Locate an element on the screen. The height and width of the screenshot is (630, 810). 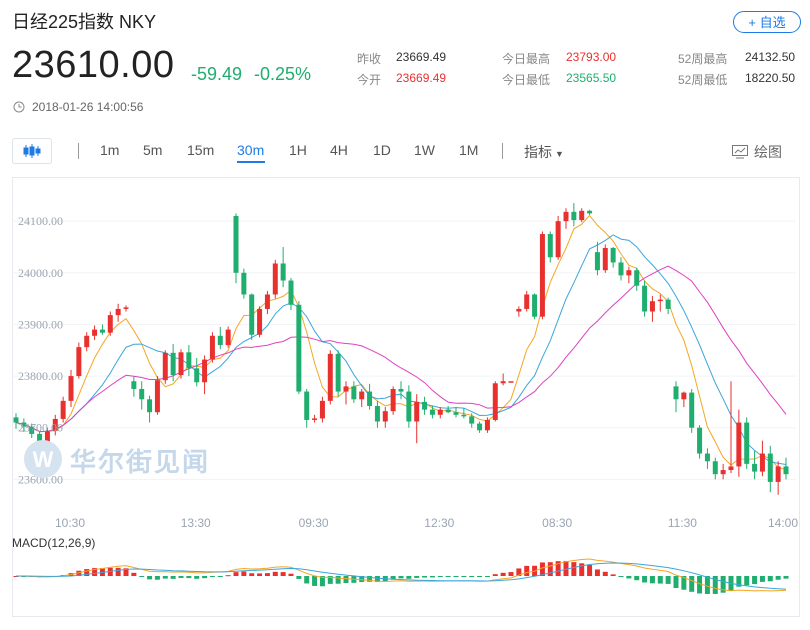
stat-day-high-value: 23793.00 is located at coordinates (591, 57).